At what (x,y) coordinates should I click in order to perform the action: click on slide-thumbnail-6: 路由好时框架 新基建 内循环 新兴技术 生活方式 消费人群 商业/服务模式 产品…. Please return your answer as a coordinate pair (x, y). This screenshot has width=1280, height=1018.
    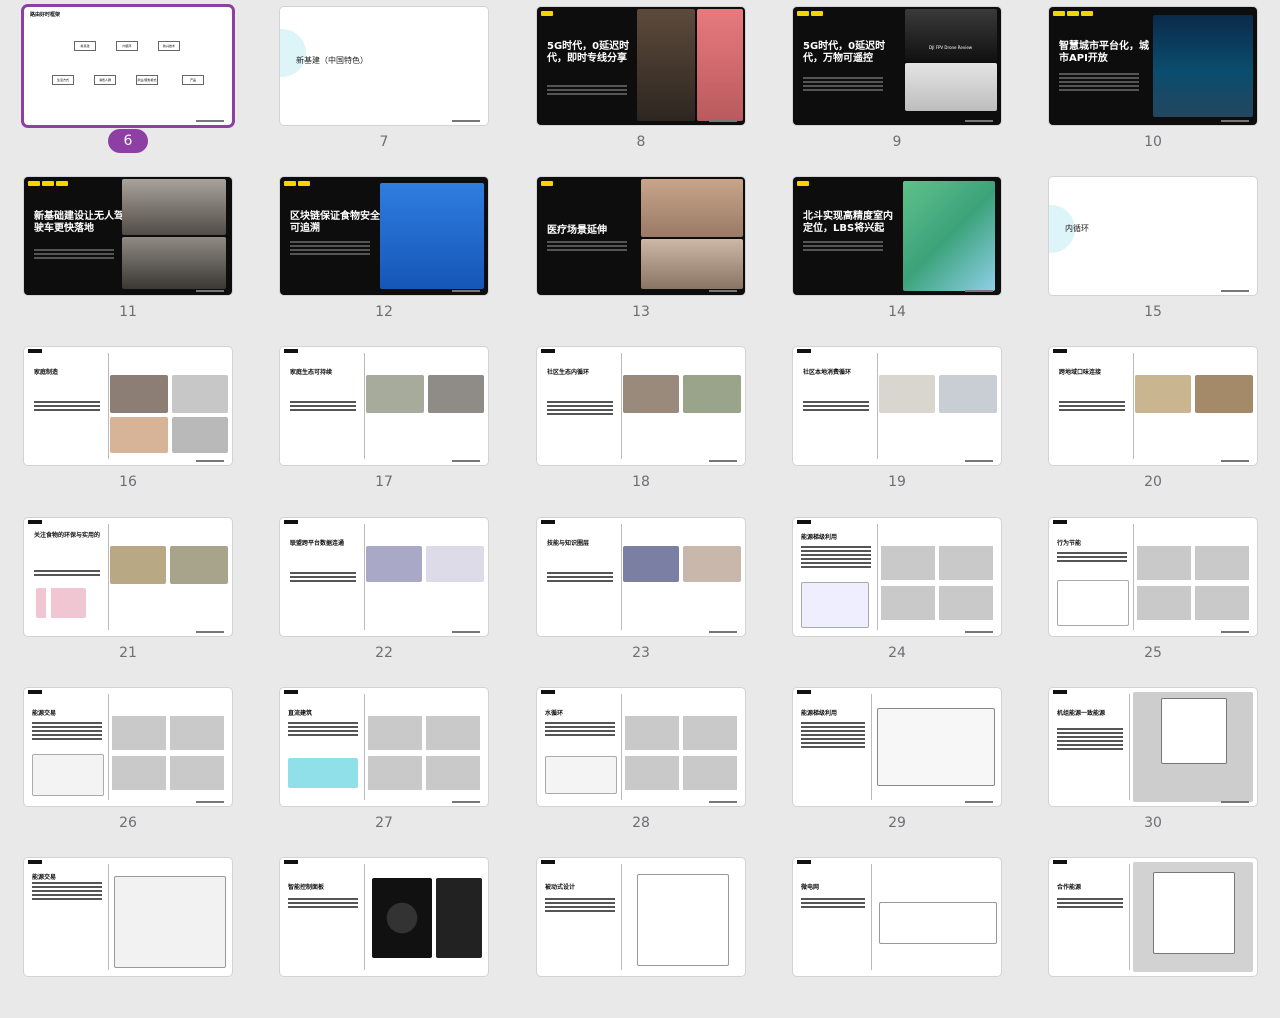
    Looking at the image, I should click on (128, 87).